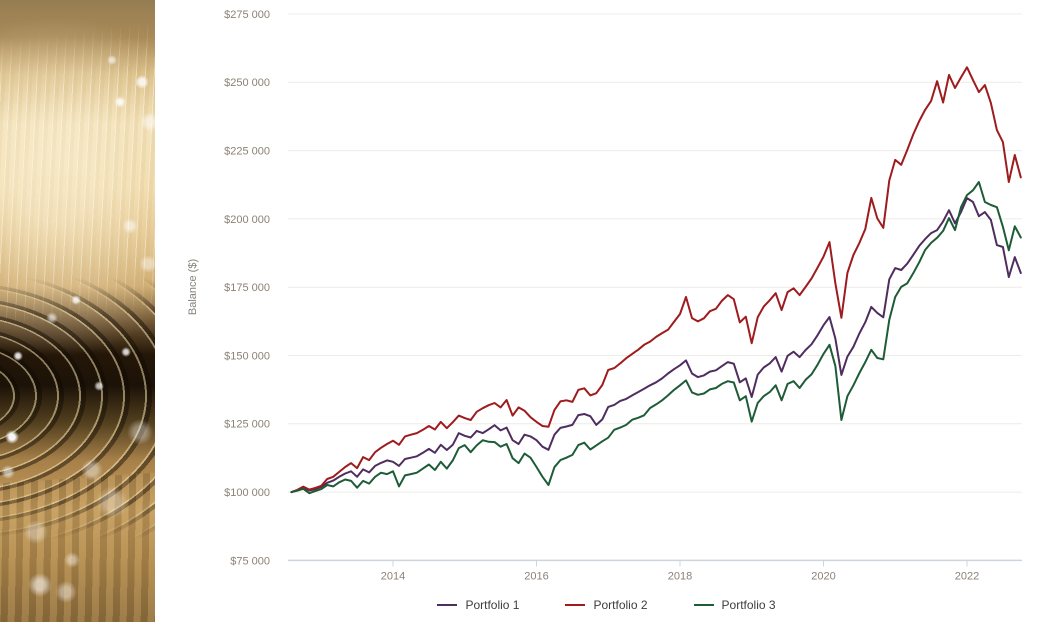  I want to click on legend-item-portfolio-1: Portfolio 1, so click(478, 605).